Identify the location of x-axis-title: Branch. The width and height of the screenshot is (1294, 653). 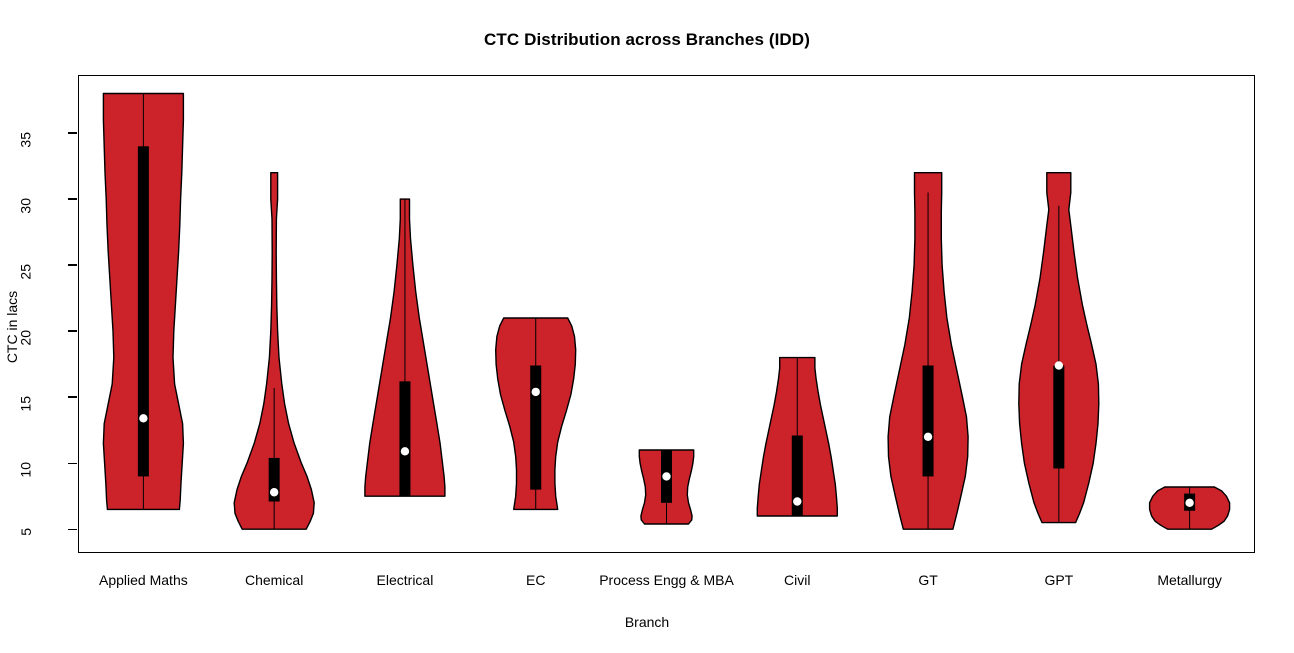
(647, 622).